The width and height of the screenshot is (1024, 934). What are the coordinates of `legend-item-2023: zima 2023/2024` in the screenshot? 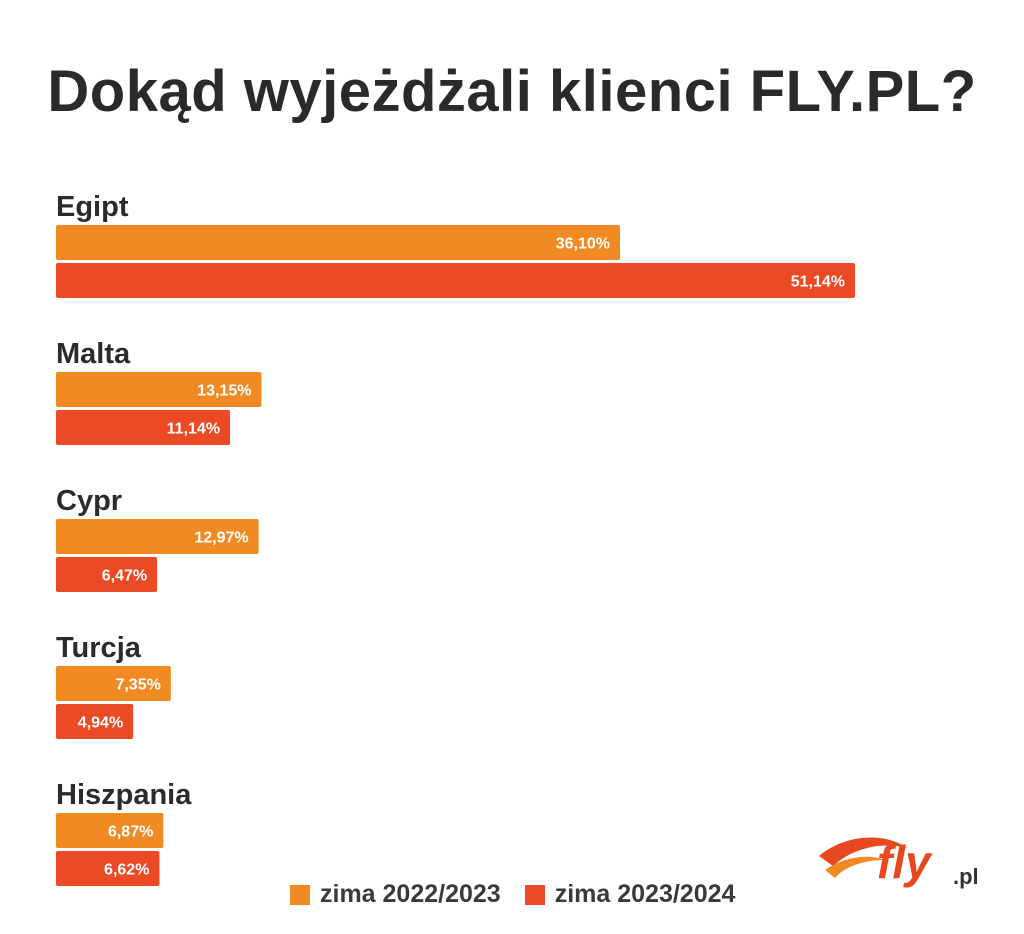 It's located at (630, 894).